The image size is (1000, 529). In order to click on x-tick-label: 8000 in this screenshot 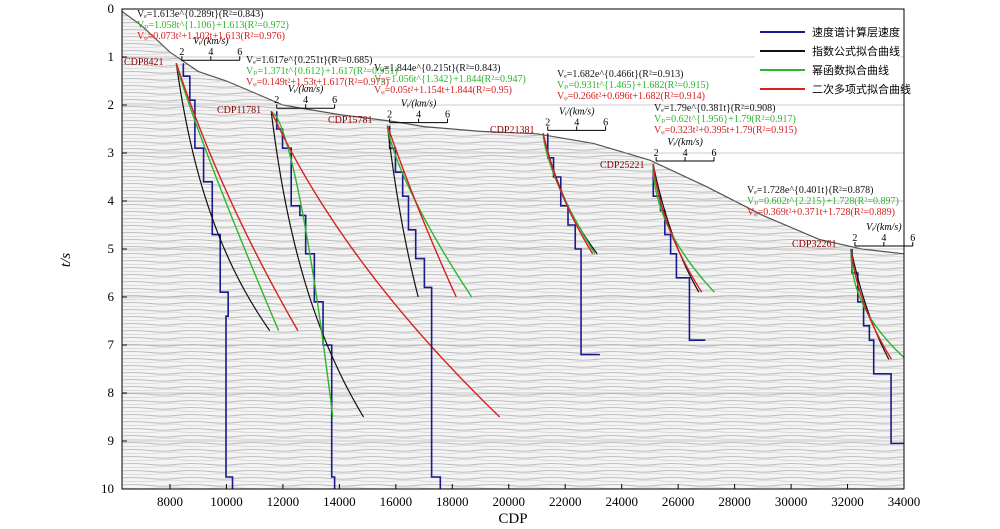, I will do `click(170, 501)`.